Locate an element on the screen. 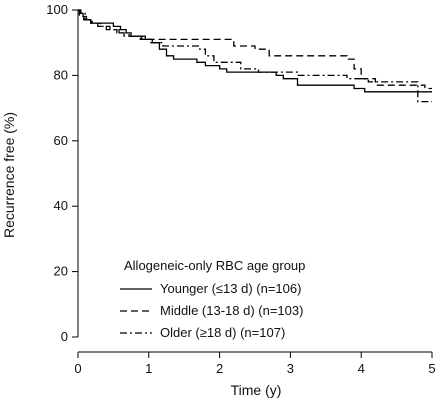 This screenshot has width=440, height=405. x-tick-label: 1 is located at coordinates (148, 368).